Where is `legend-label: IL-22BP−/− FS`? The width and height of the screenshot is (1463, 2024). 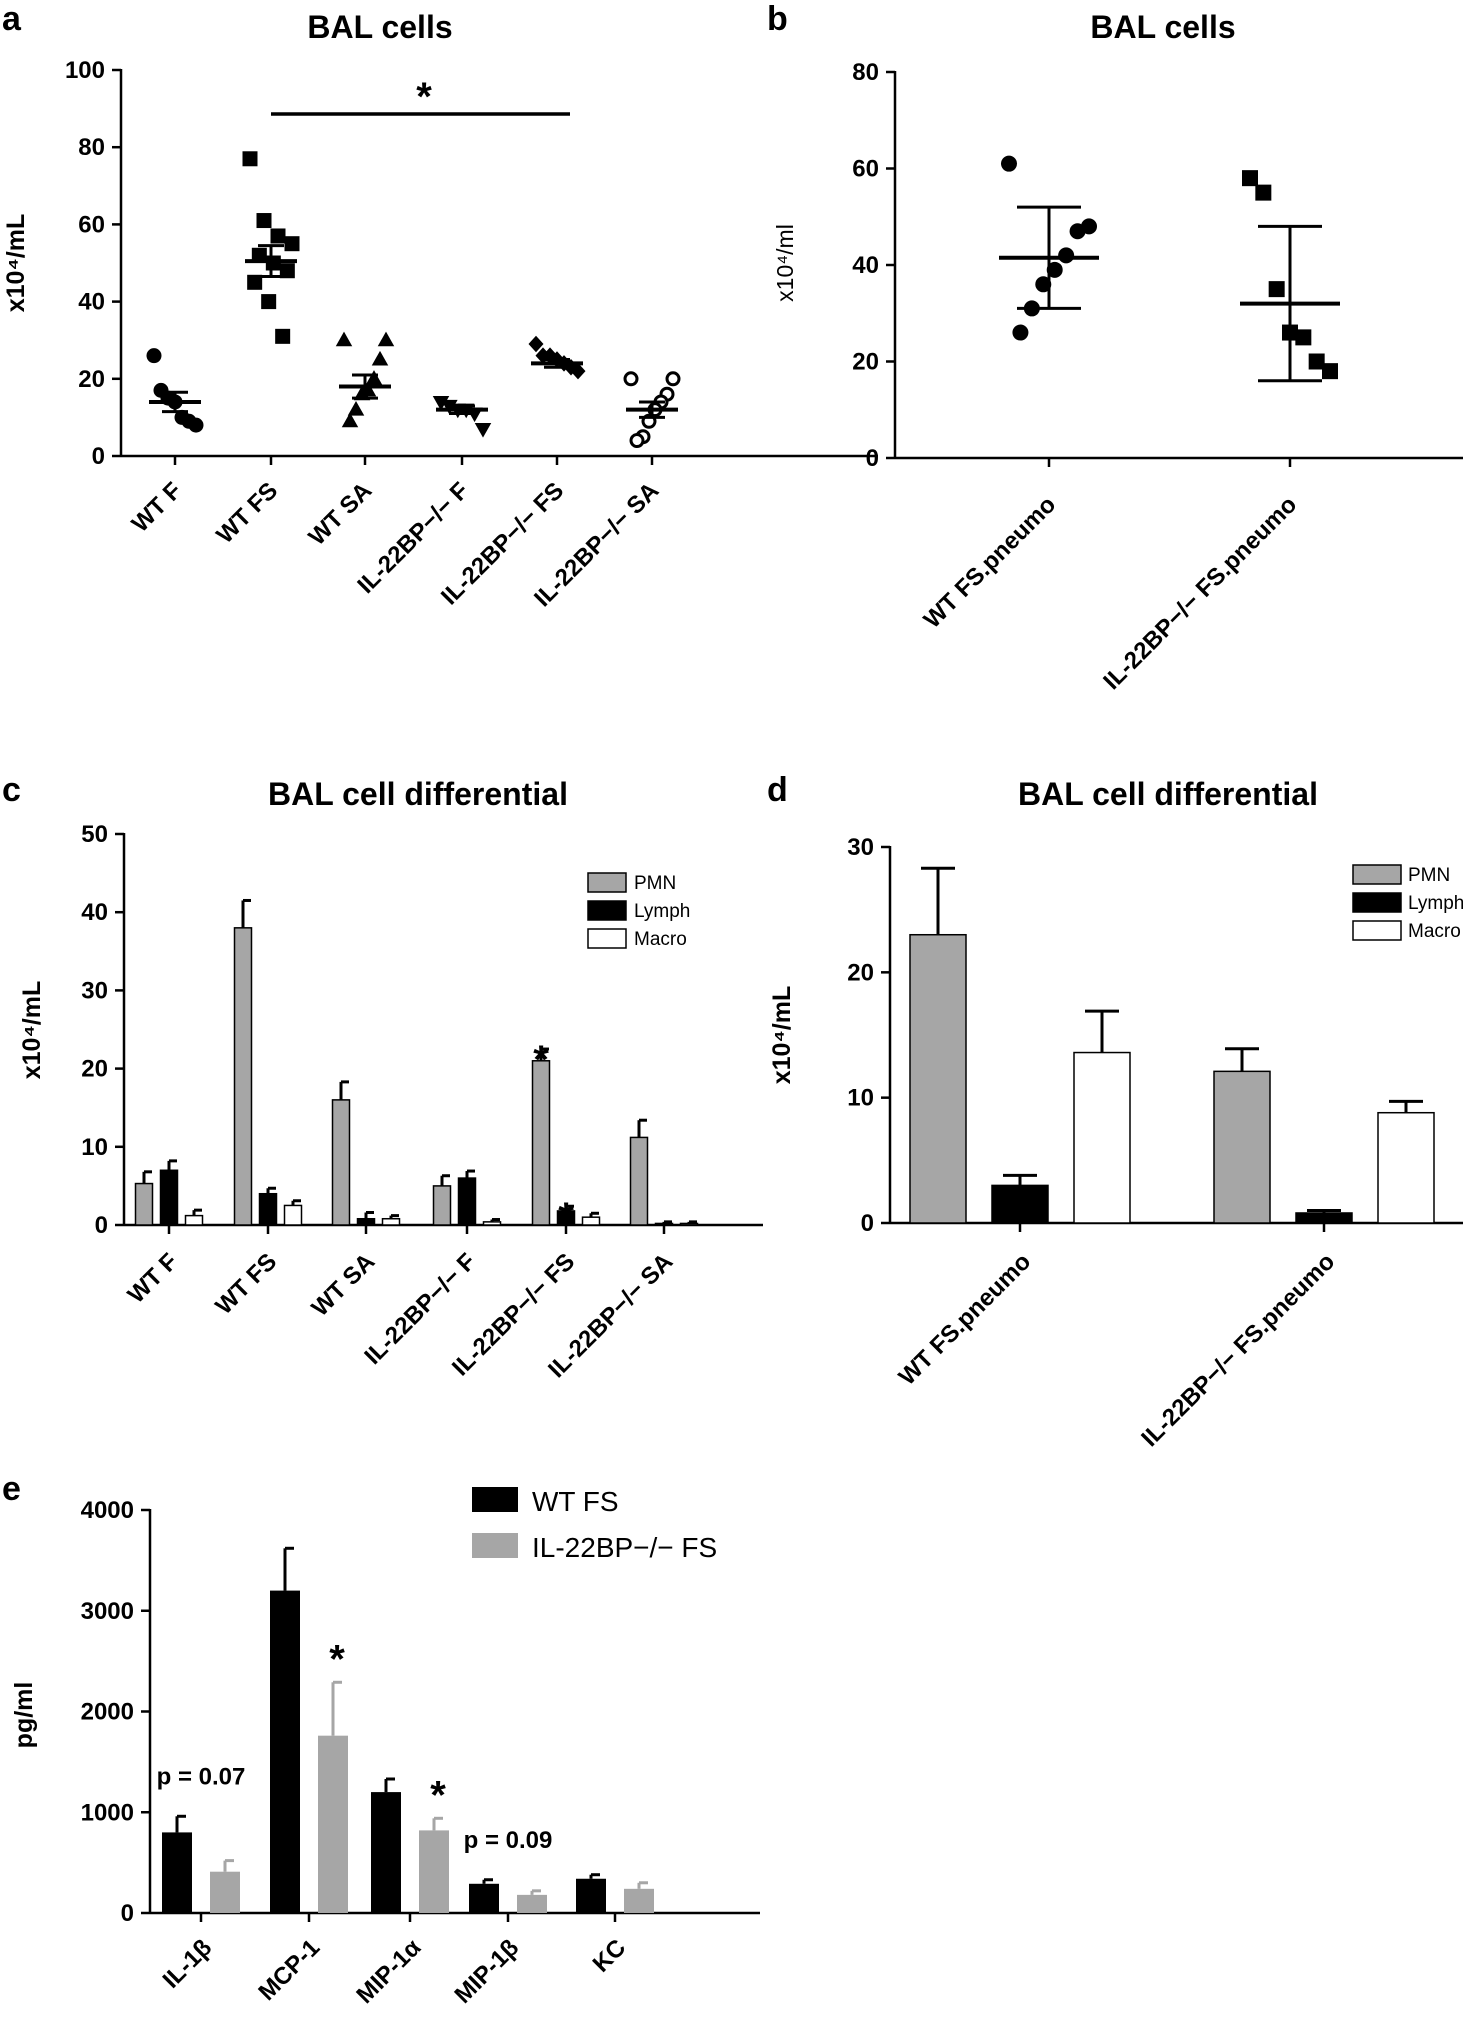 legend-label: IL-22BP−/− FS is located at coordinates (624, 1547).